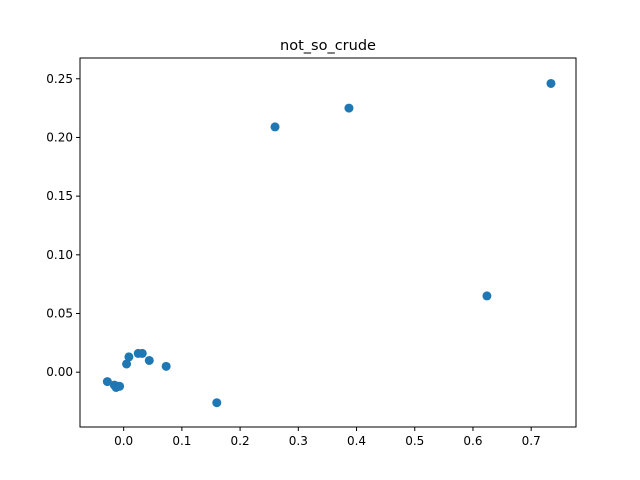  Describe the element at coordinates (59, 255) in the screenshot. I see `y-tick-label: 0.10` at that location.